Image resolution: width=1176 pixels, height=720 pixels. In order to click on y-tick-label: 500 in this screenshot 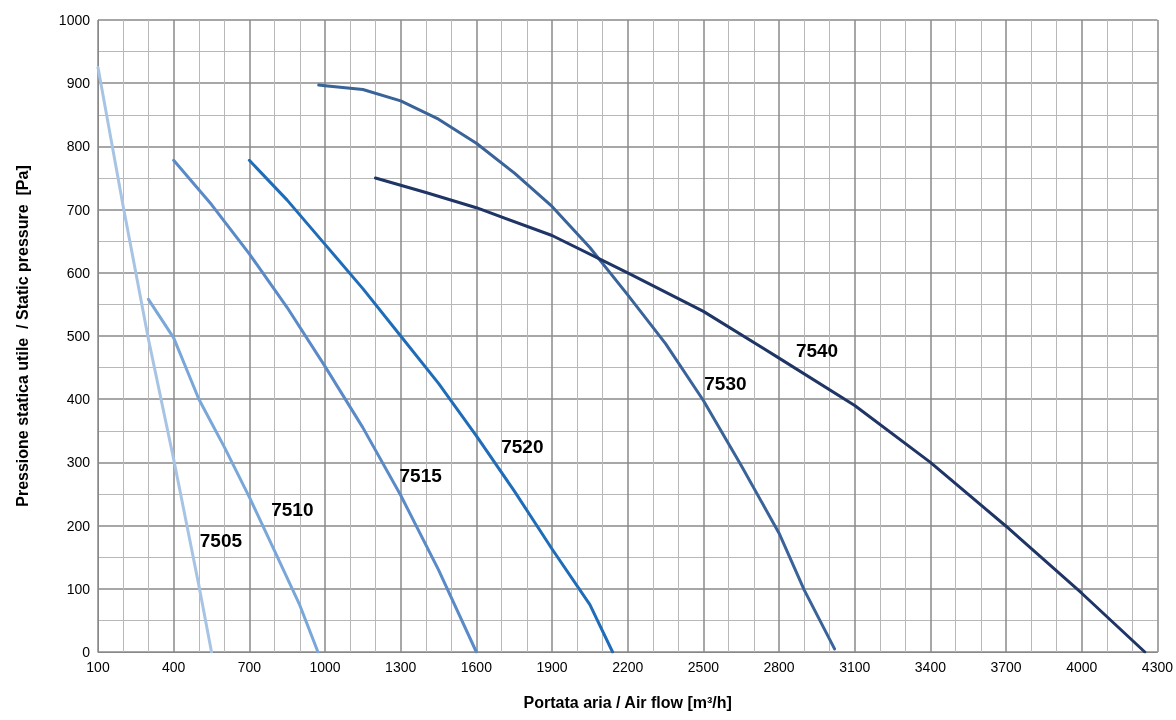, I will do `click(78, 336)`.